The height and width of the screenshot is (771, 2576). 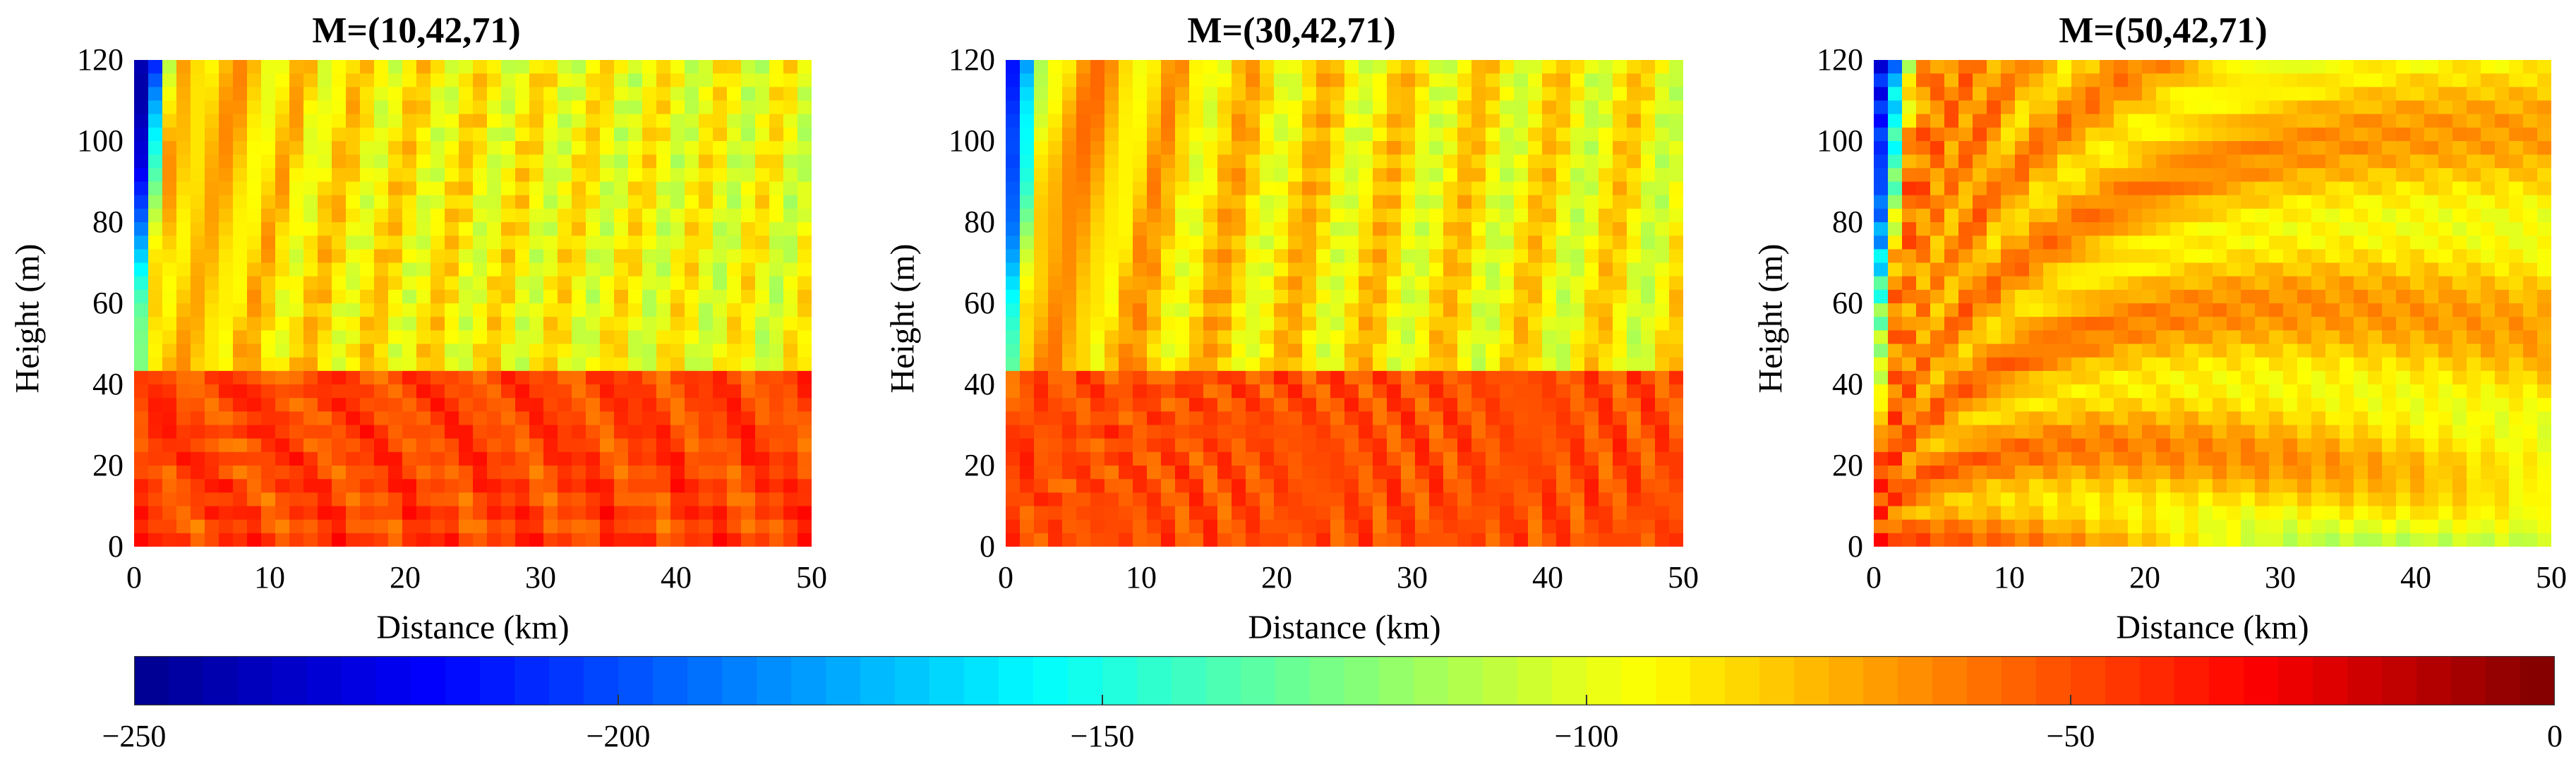 What do you see at coordinates (416, 31) in the screenshot?
I see `panel-title: M=(10,42,71)` at bounding box center [416, 31].